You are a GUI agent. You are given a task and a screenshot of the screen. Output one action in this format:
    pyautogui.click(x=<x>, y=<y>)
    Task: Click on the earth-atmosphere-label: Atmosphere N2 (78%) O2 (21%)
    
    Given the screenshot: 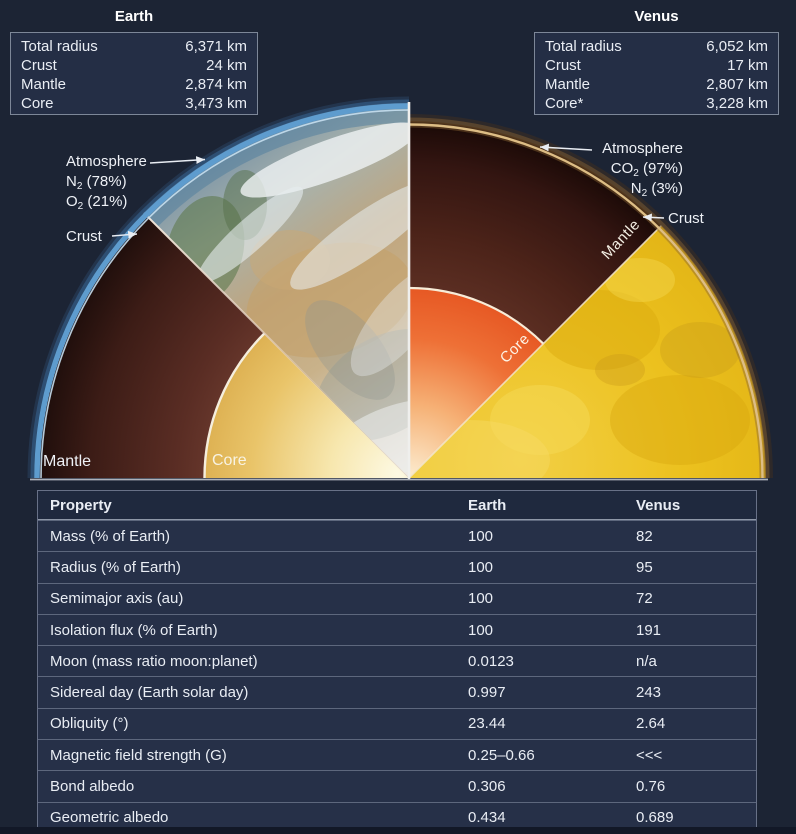 What is the action you would take?
    pyautogui.click(x=106, y=182)
    